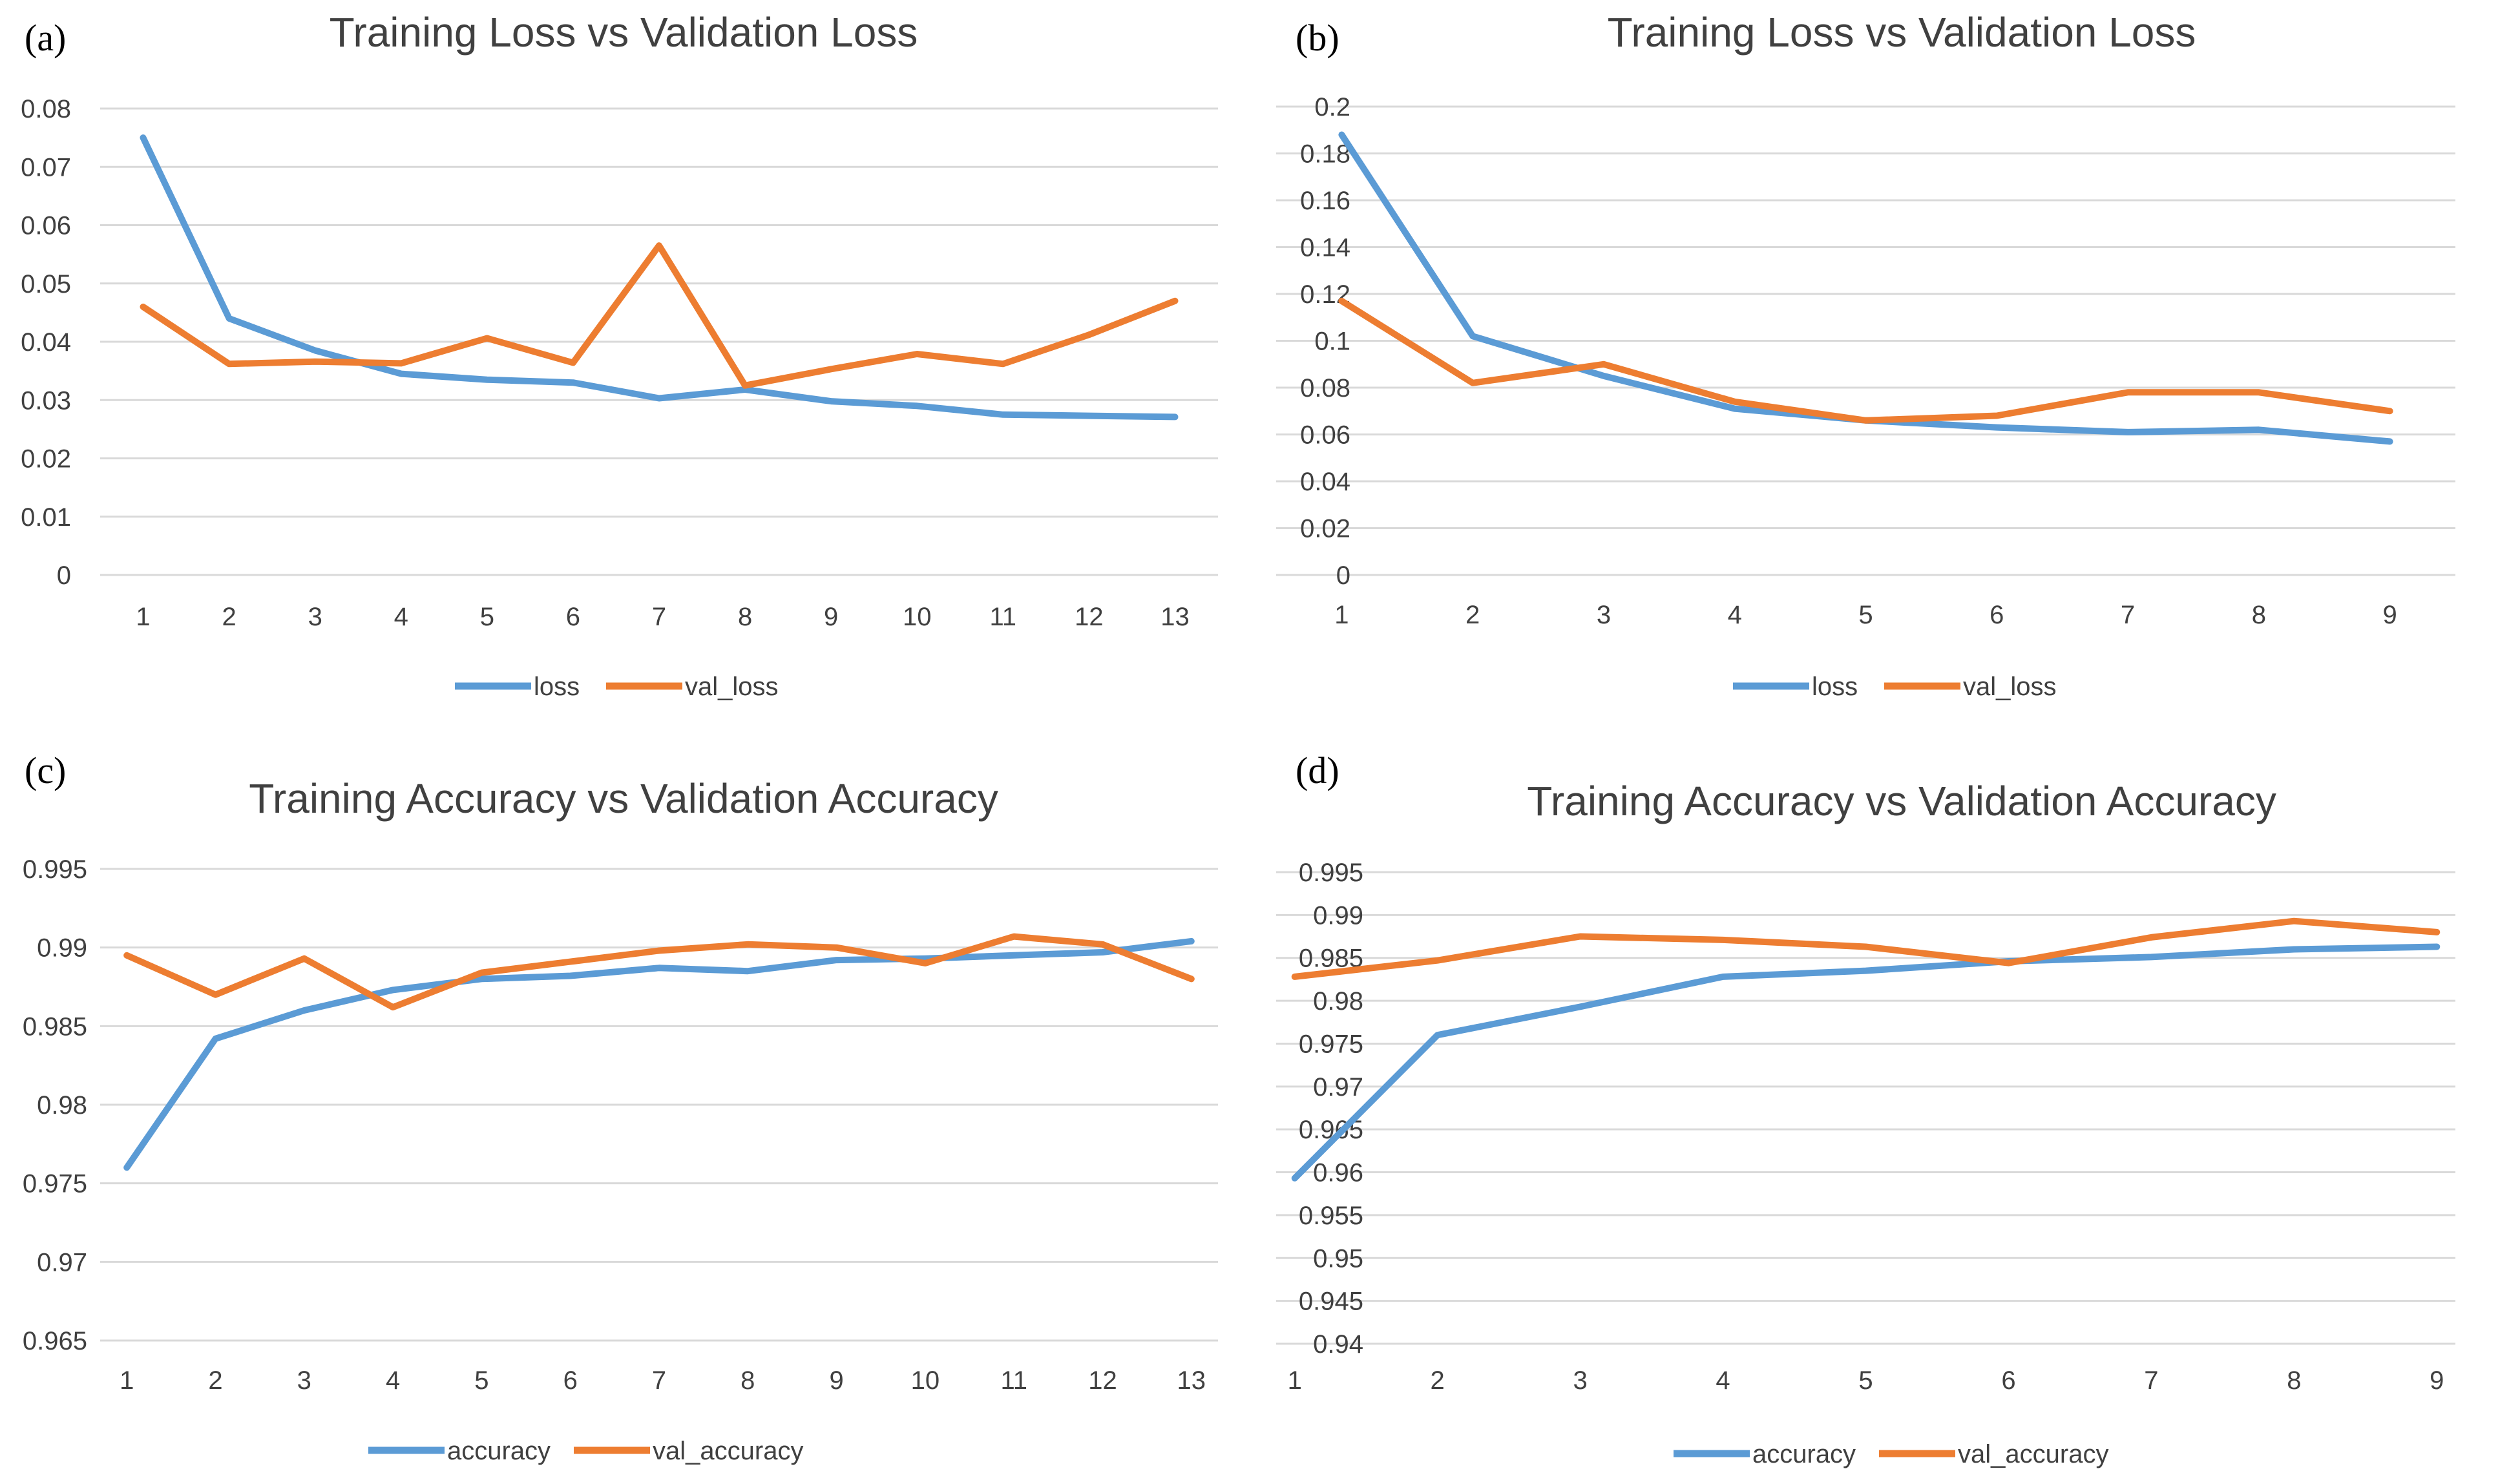 This screenshot has height=1482, width=2520. What do you see at coordinates (1325, 482) in the screenshot?
I see `y-tick-label: 0.04` at bounding box center [1325, 482].